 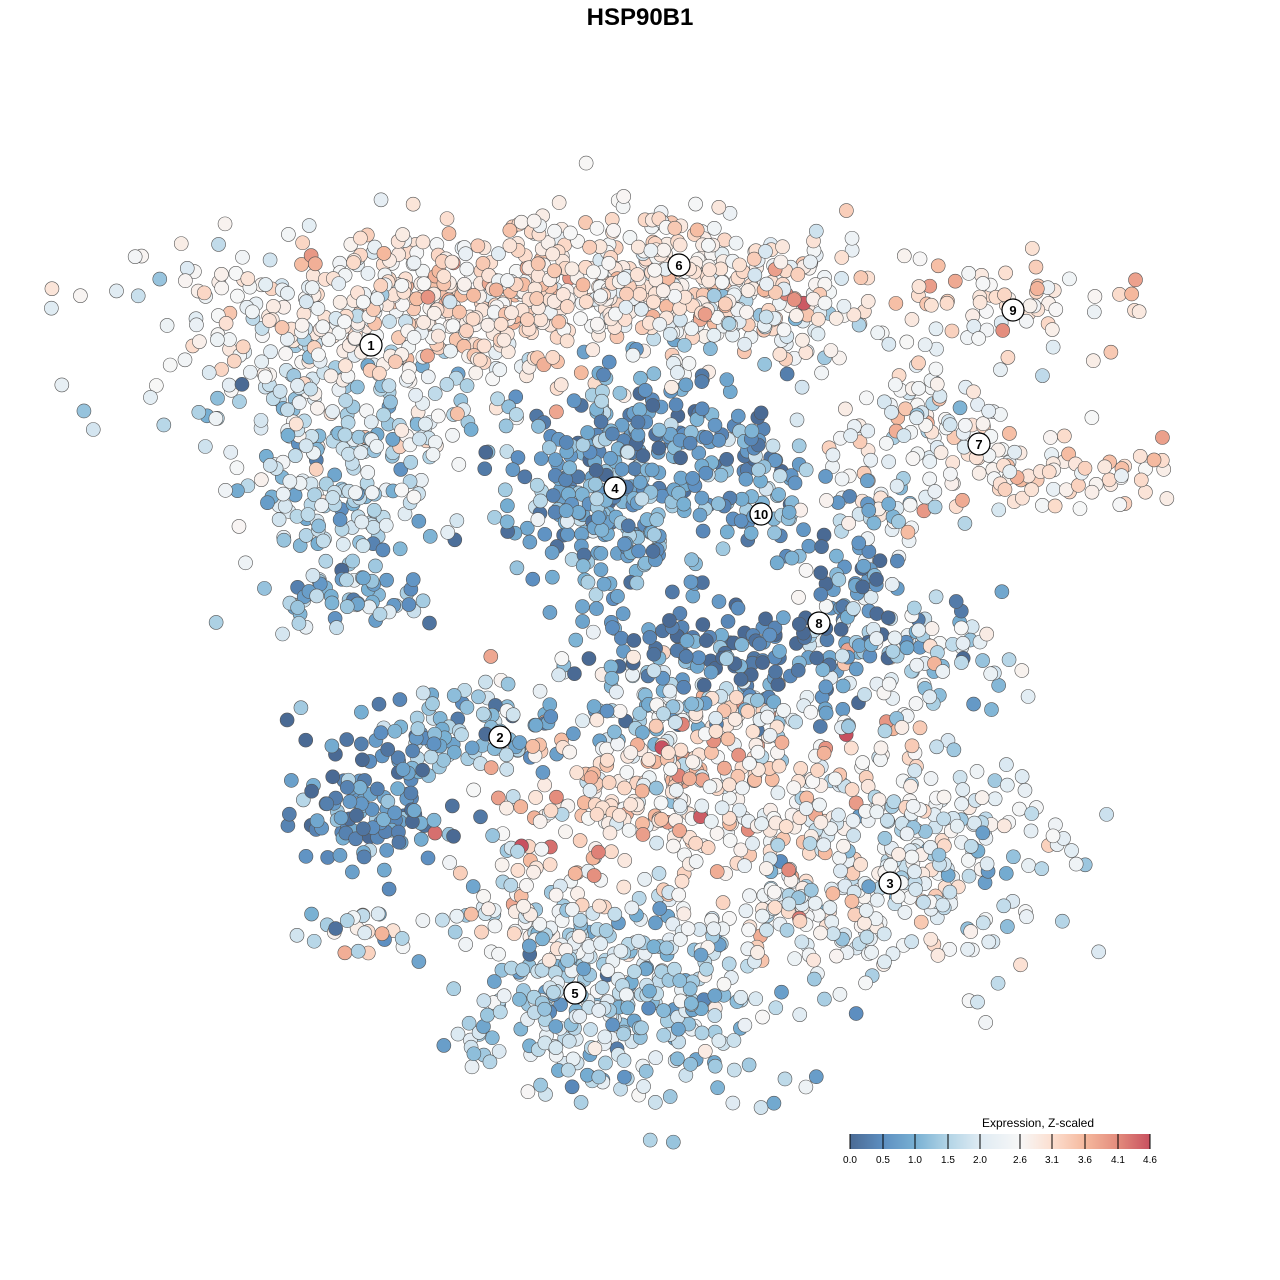 I want to click on legend-tick-label: 2.0, so click(x=980, y=1160).